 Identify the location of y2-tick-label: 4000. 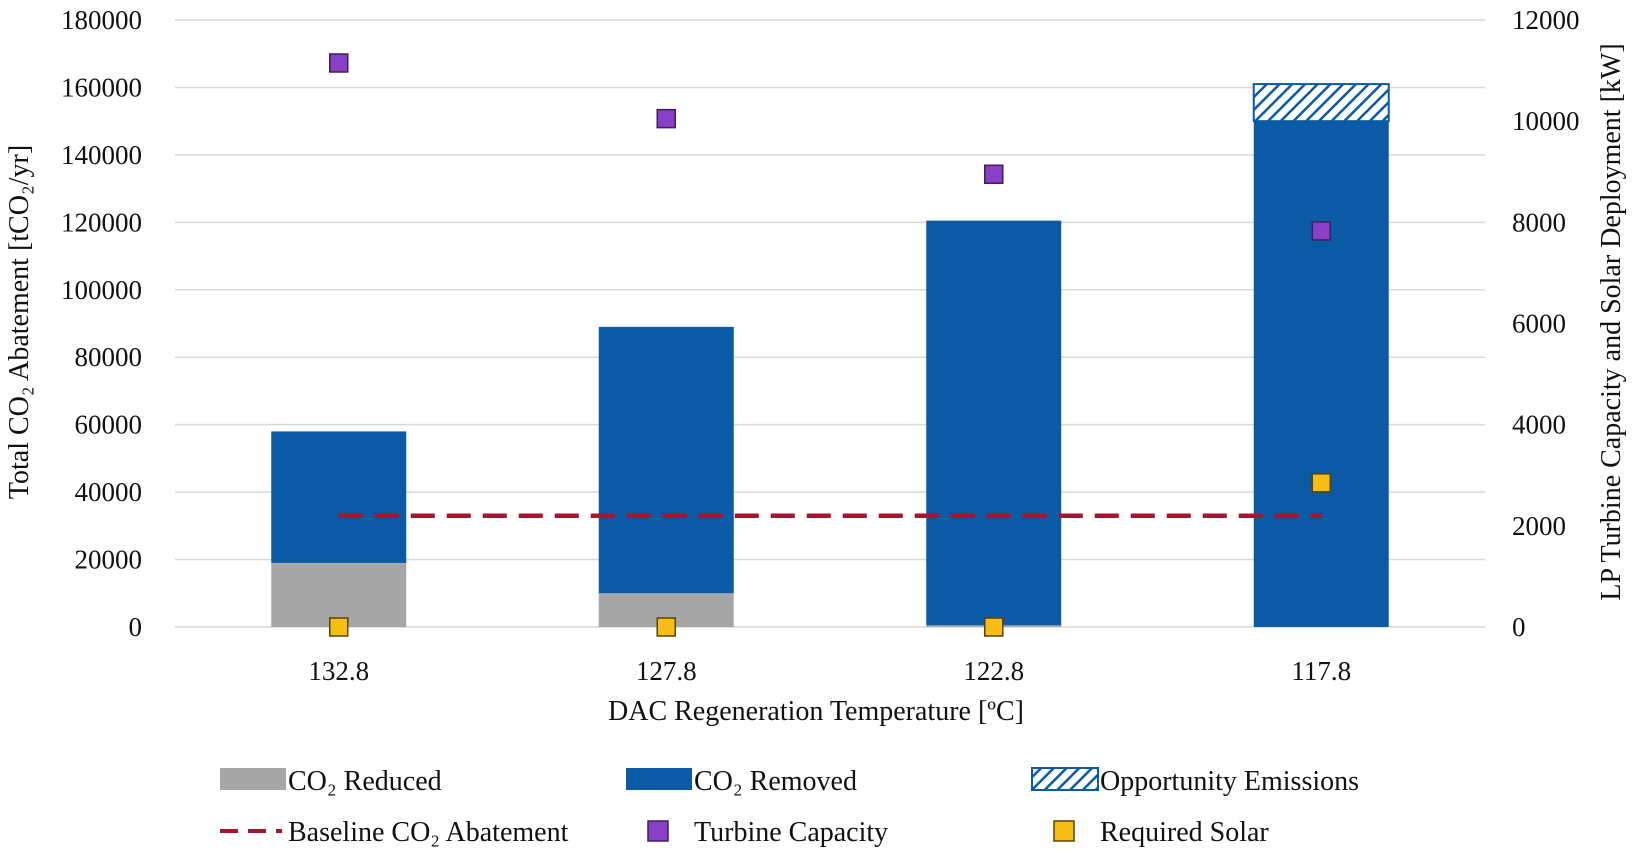
(1539, 425).